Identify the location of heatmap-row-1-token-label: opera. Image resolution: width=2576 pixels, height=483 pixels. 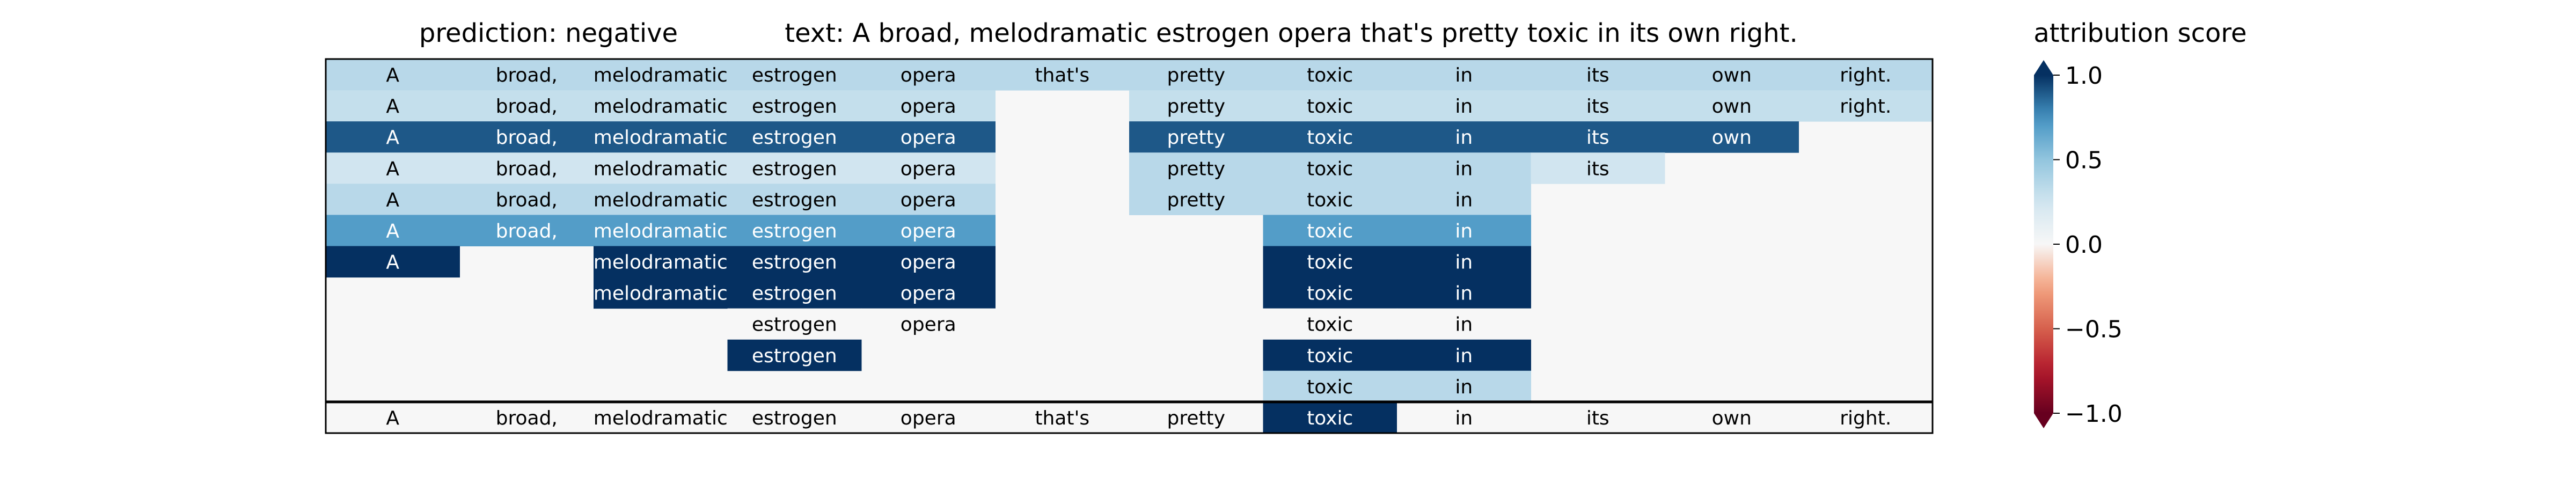
(928, 75).